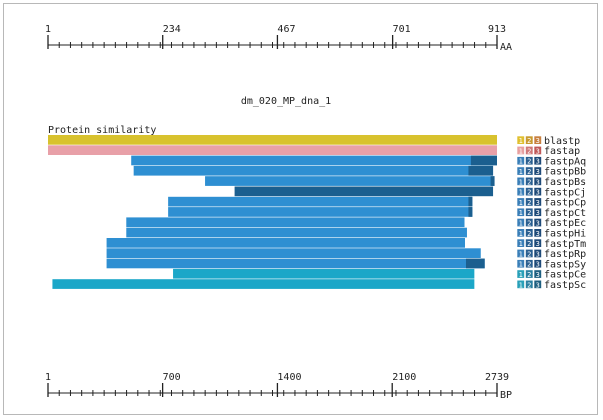 This screenshot has width=603, height=420. Describe the element at coordinates (285, 243) in the screenshot. I see `track-bar-fastpTm` at that location.